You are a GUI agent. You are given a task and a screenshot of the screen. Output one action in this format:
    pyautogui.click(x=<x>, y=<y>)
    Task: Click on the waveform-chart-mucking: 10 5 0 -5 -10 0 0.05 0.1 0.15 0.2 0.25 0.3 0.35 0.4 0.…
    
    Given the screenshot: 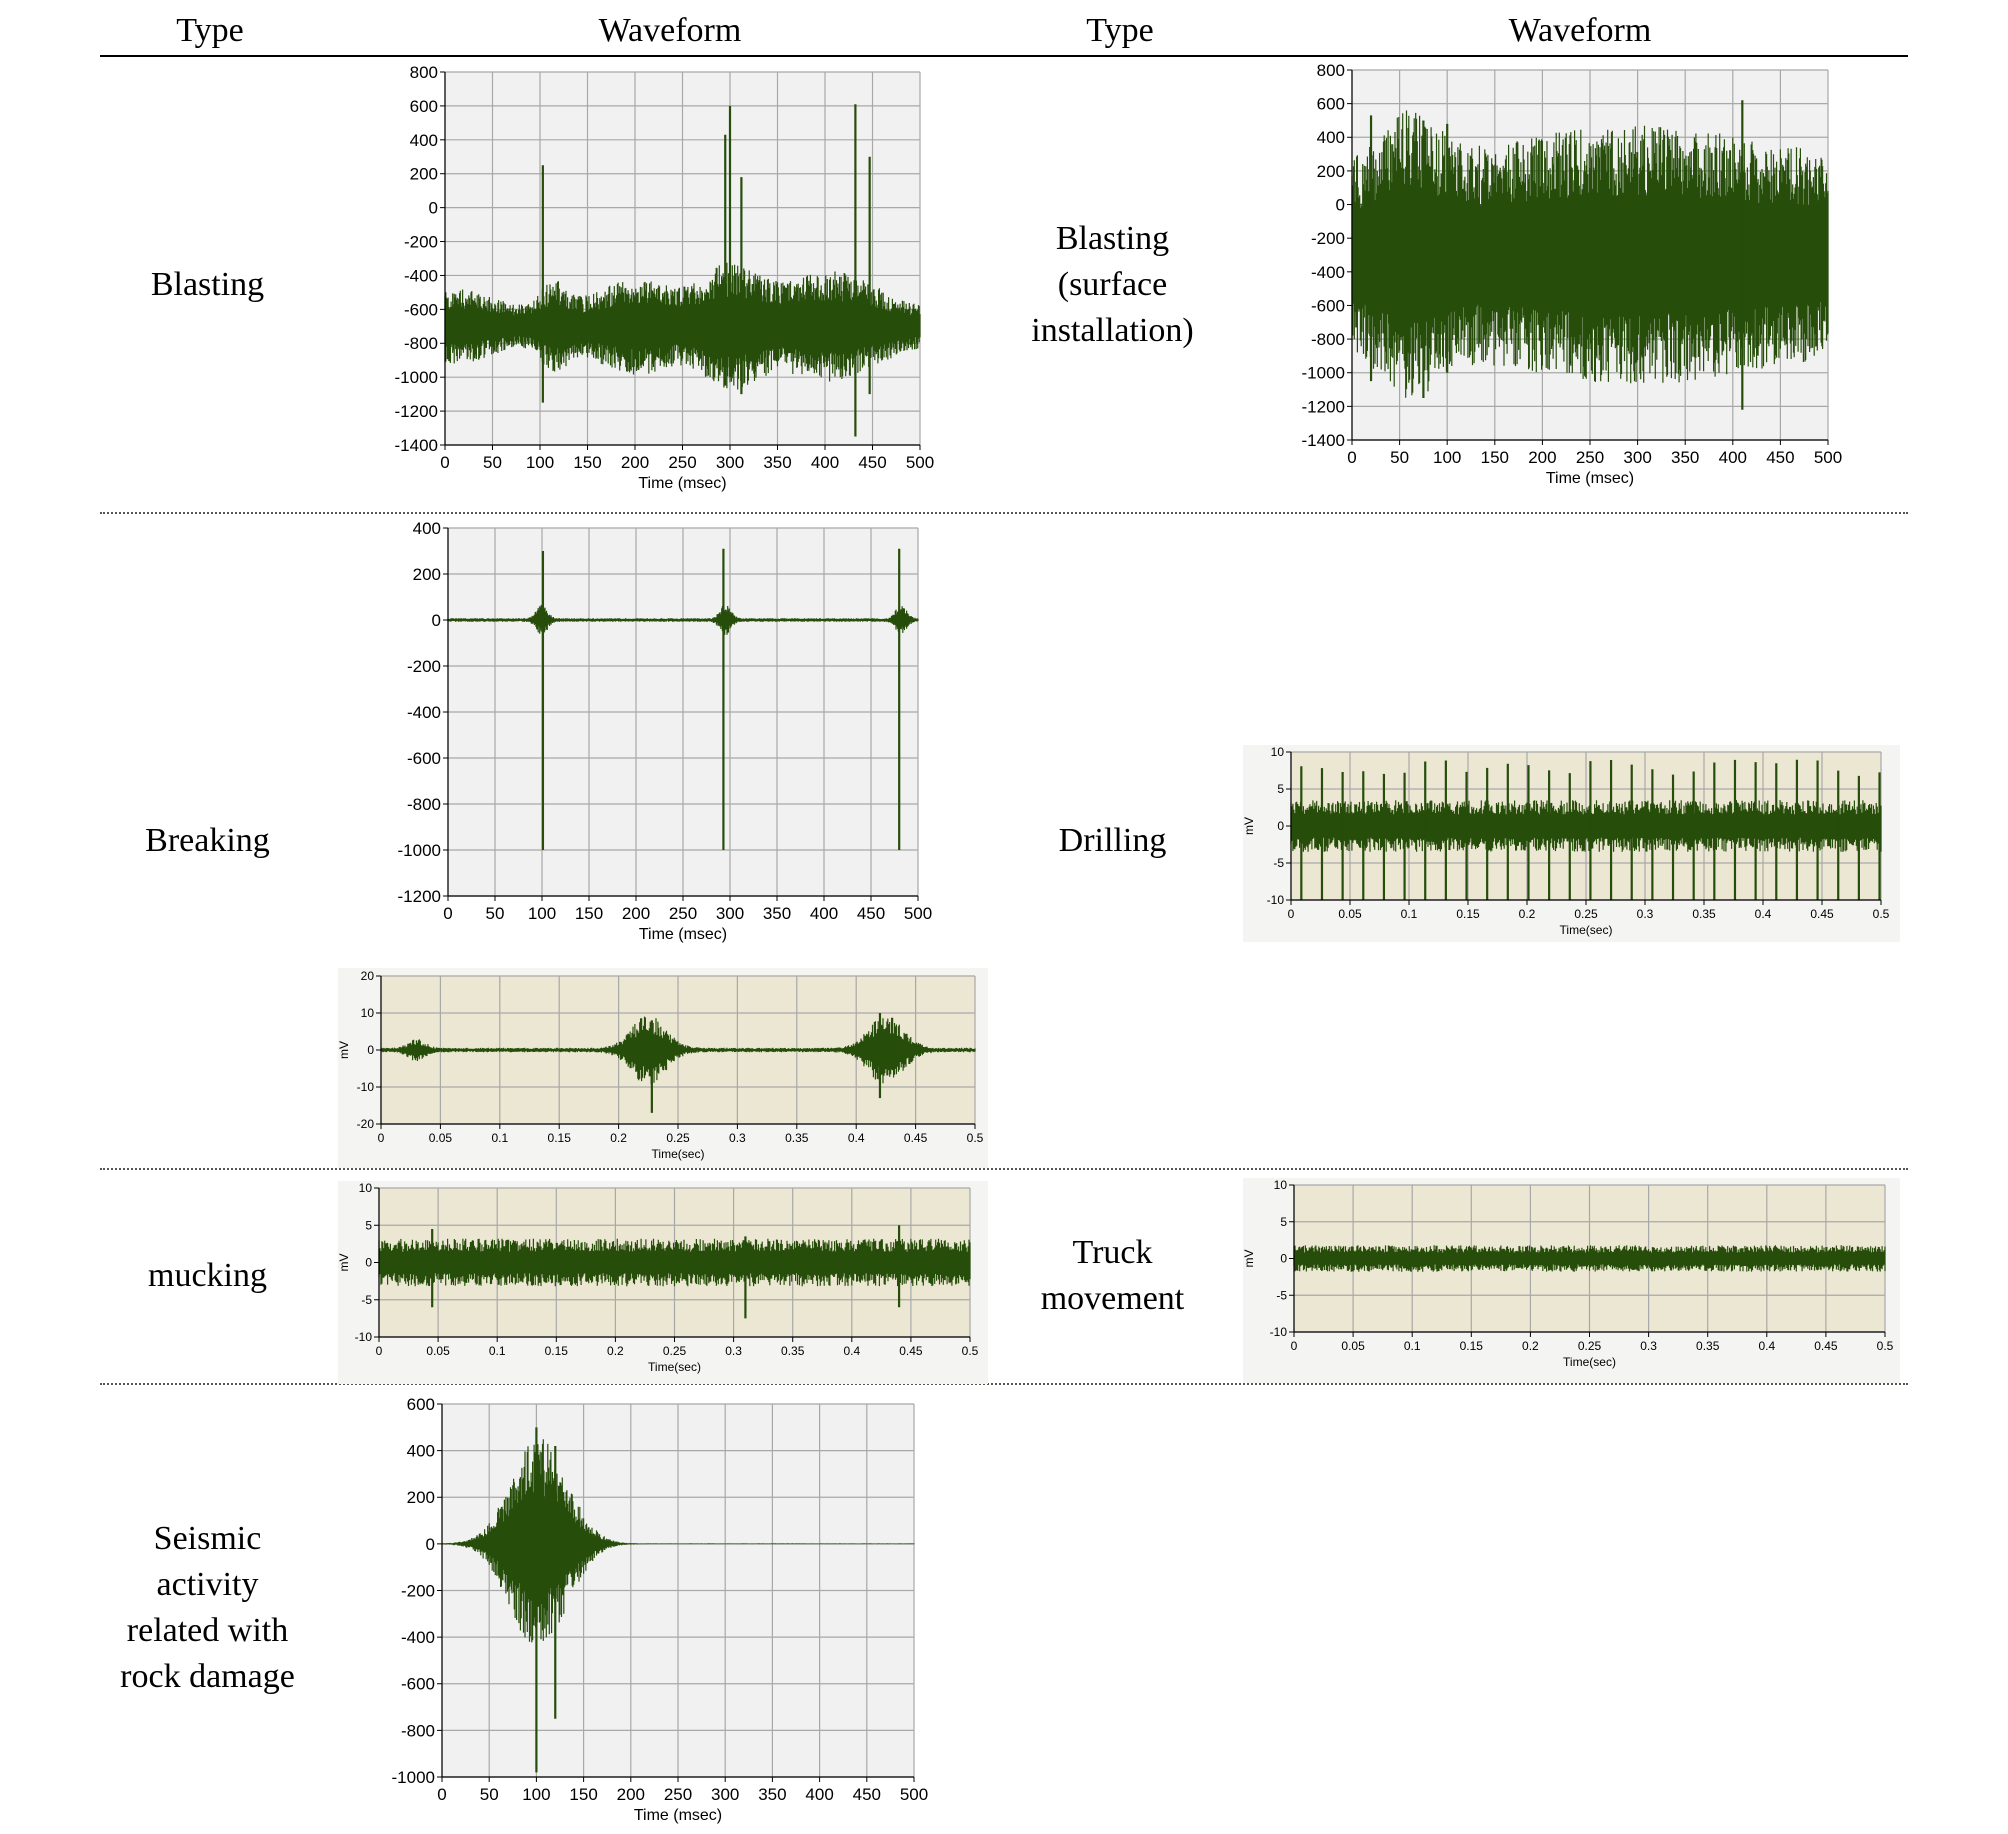 What is the action you would take?
    pyautogui.click(x=663, y=1282)
    